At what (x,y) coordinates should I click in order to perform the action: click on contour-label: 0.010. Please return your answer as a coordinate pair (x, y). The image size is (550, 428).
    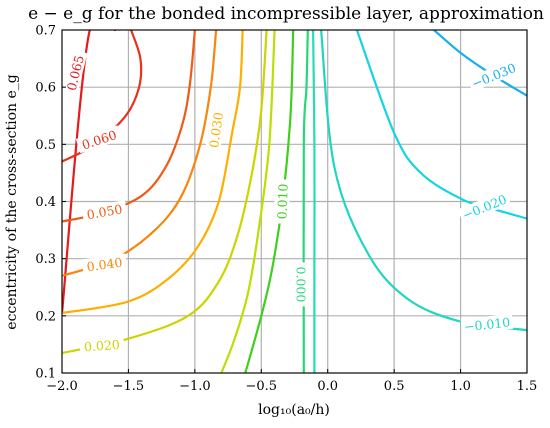
    Looking at the image, I should click on (282, 201).